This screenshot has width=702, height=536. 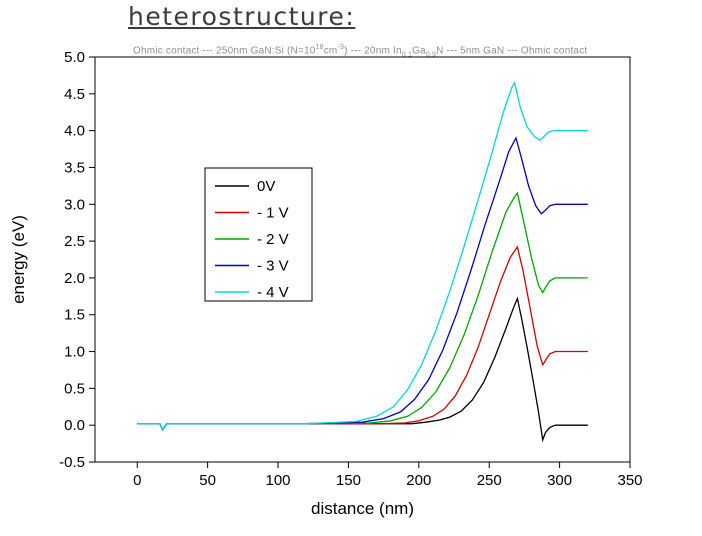 I want to click on legend-label: - 4 V, so click(x=273, y=292).